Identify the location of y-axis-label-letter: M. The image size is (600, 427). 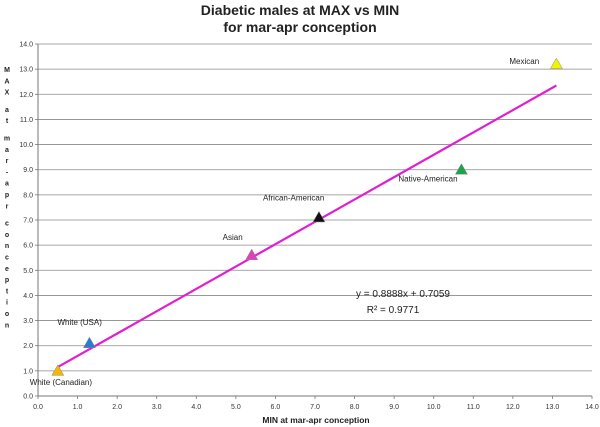
(7, 70).